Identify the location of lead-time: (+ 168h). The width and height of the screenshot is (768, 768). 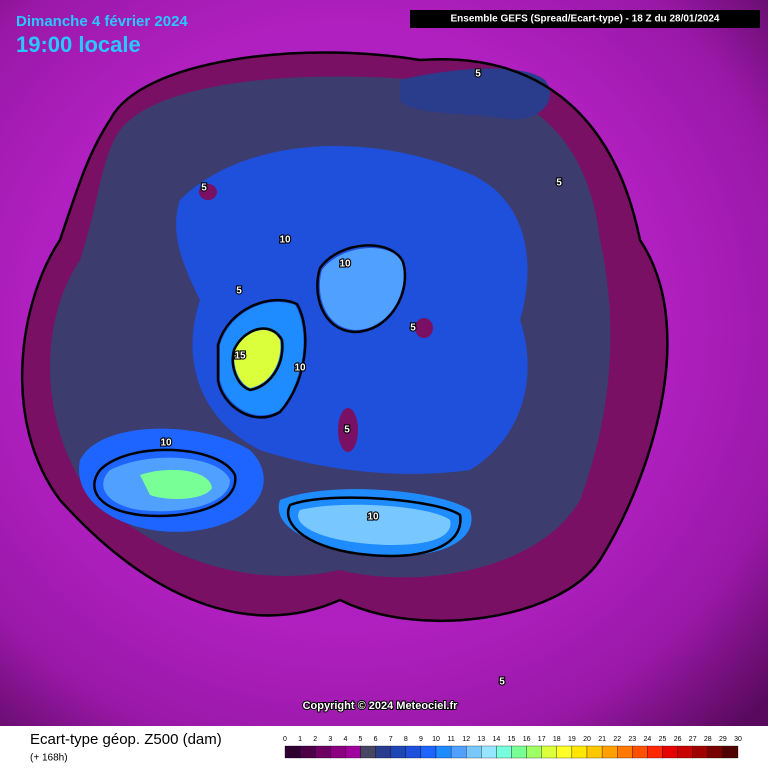
(49, 758).